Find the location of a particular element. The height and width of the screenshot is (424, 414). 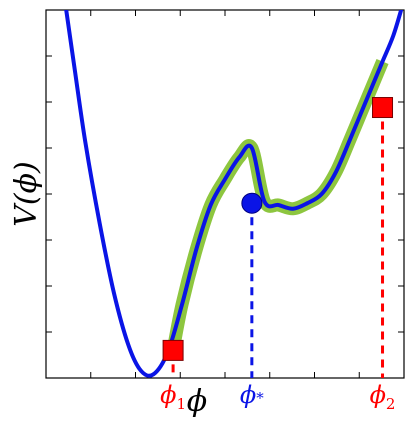

marker-label-2: ϕ* is located at coordinates (252, 395).